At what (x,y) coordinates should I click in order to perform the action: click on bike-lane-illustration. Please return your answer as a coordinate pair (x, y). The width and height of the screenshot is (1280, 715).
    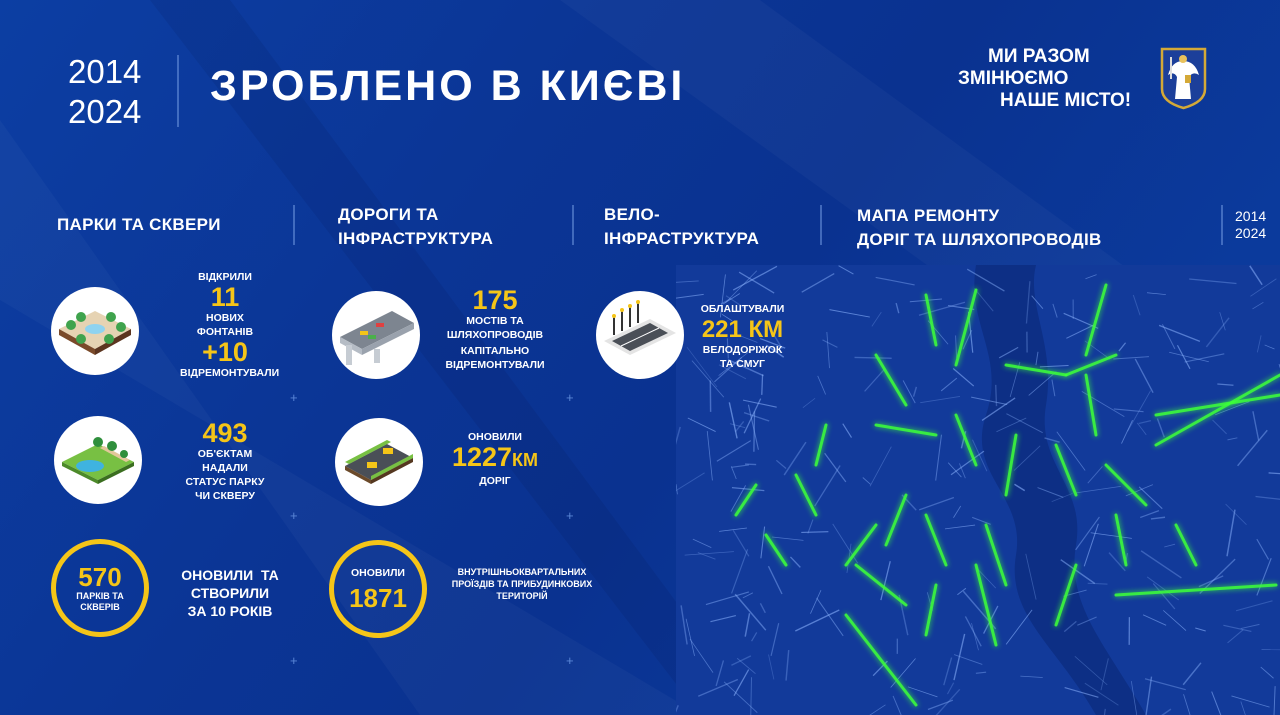
    Looking at the image, I should click on (640, 335).